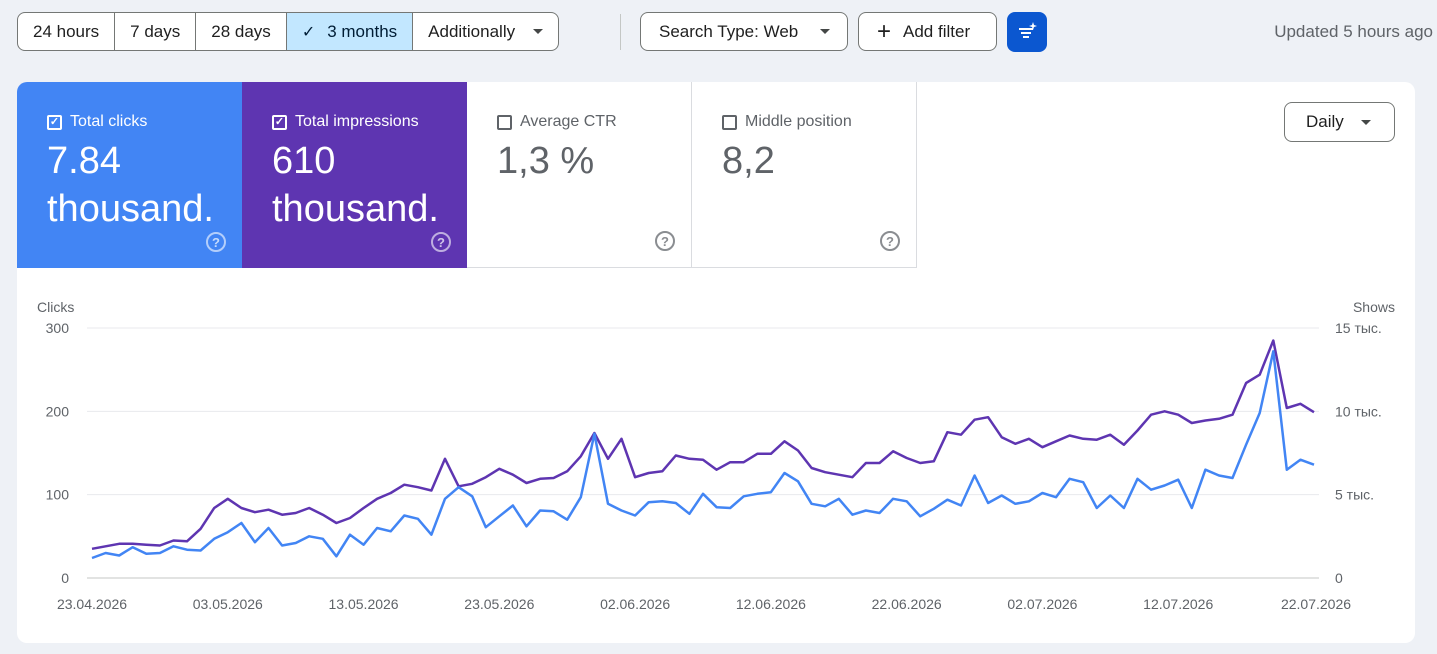 The height and width of the screenshot is (654, 1437). I want to click on metric-total-impressions: ✓ Total impressions 610 thousand. ?, so click(354, 175).